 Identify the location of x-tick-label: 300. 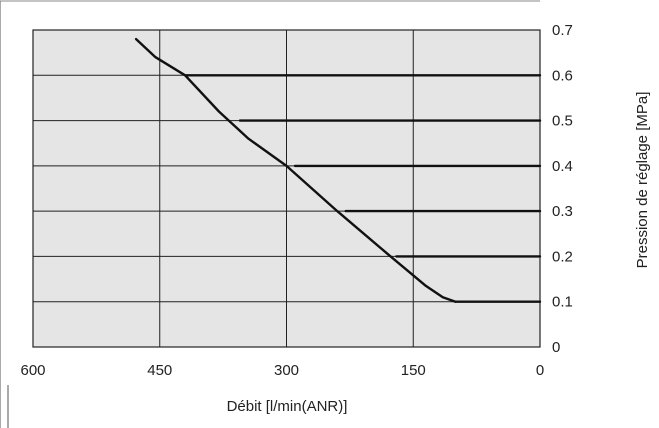
(286, 370).